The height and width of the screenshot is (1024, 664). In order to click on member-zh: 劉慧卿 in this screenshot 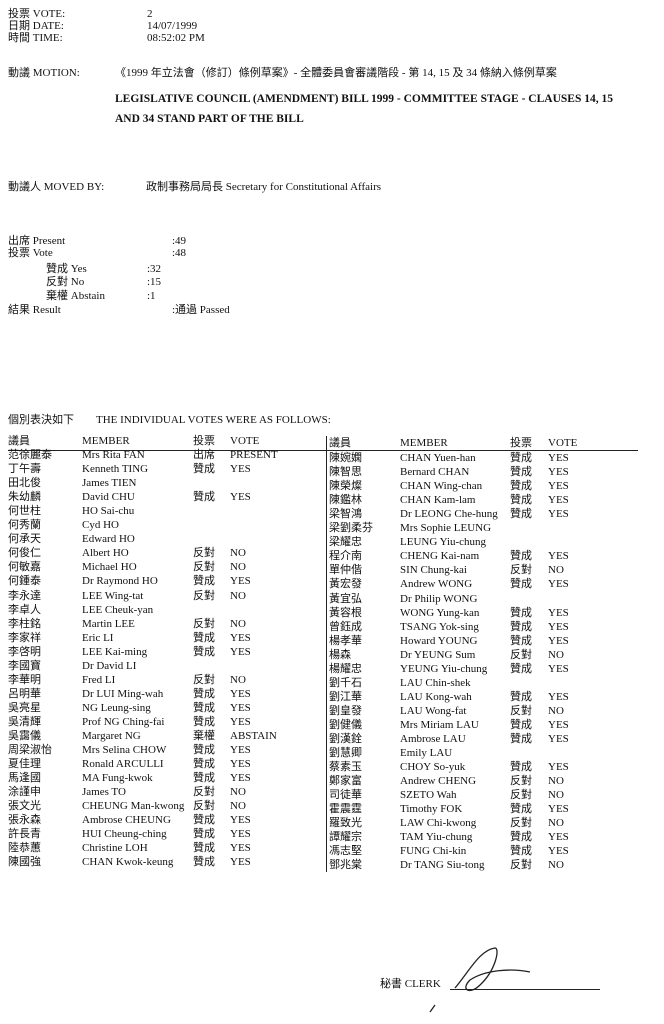, I will do `click(345, 753)`.